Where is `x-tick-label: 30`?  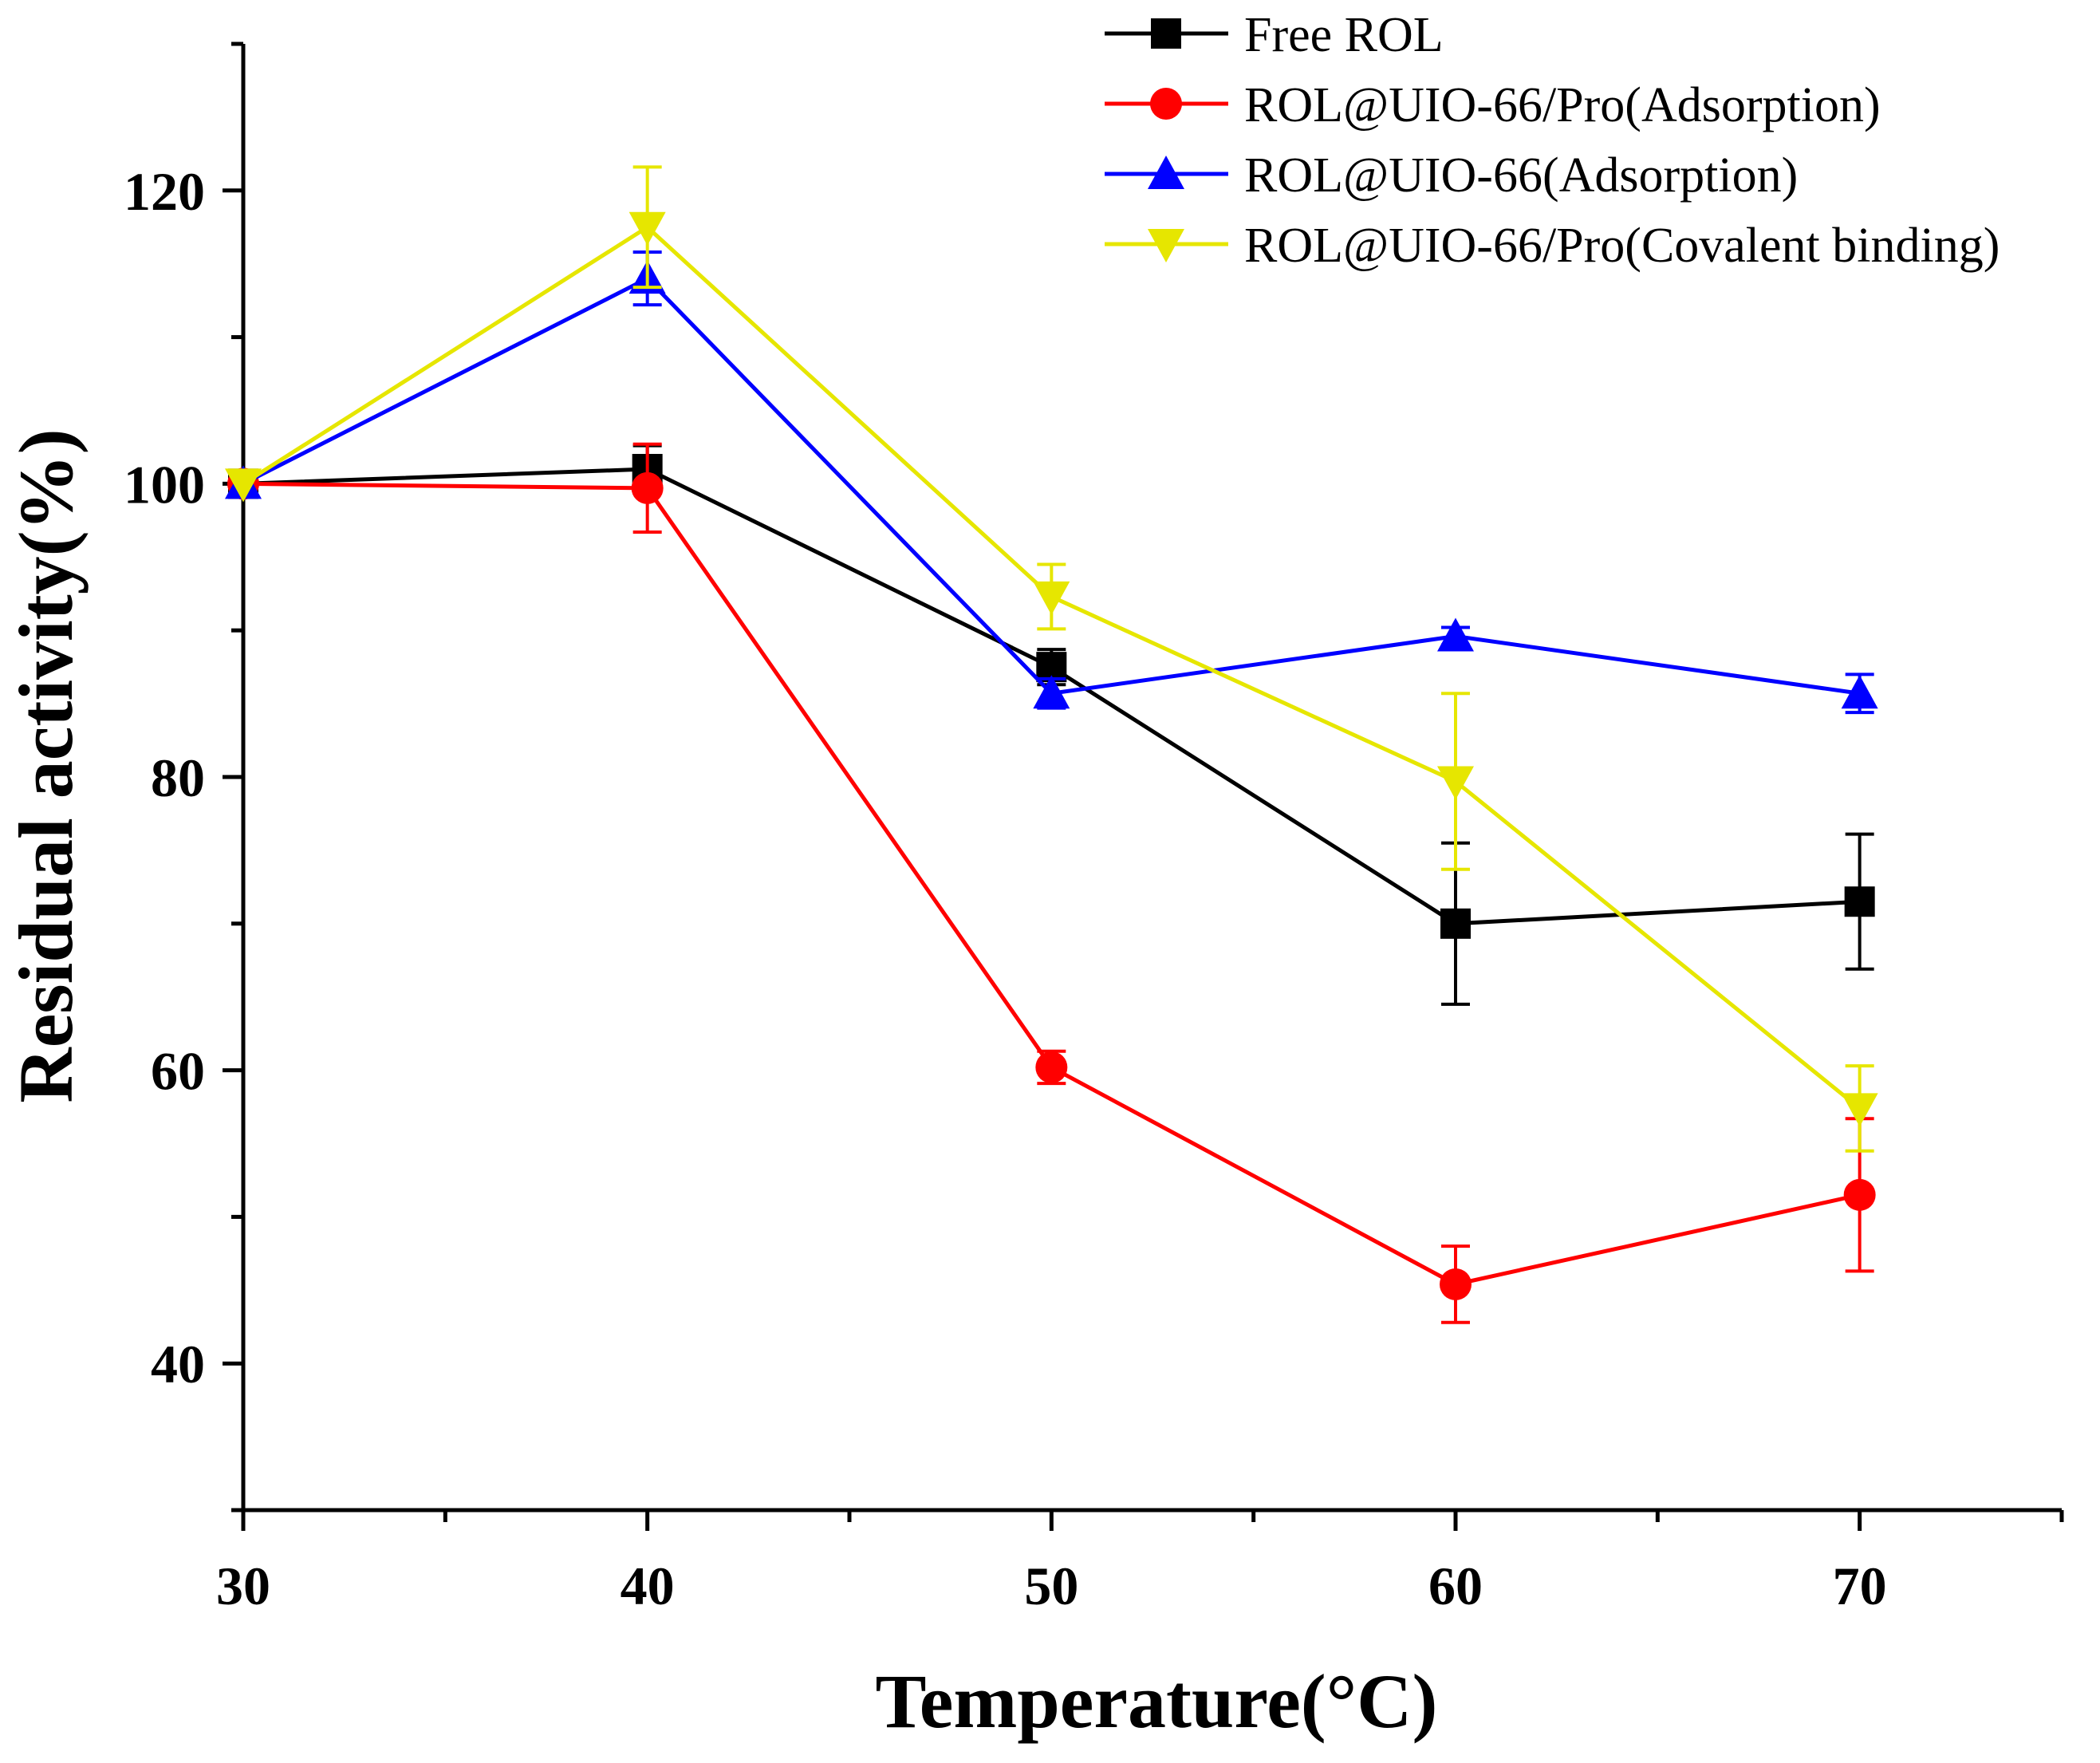 x-tick-label: 30 is located at coordinates (243, 1586).